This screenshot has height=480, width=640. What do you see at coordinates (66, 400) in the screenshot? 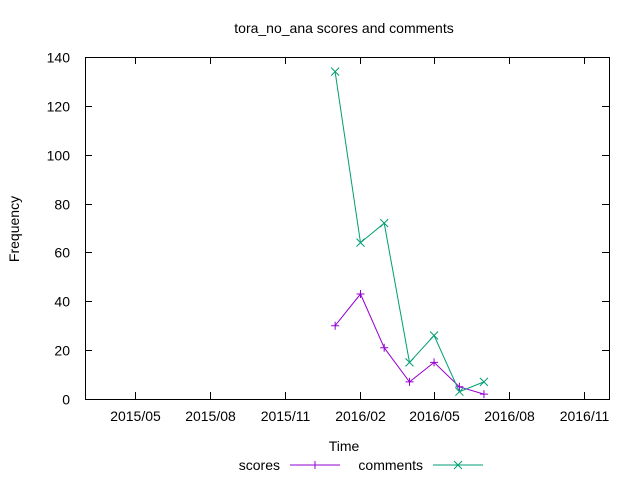
I see `y-tick-label: 0` at bounding box center [66, 400].